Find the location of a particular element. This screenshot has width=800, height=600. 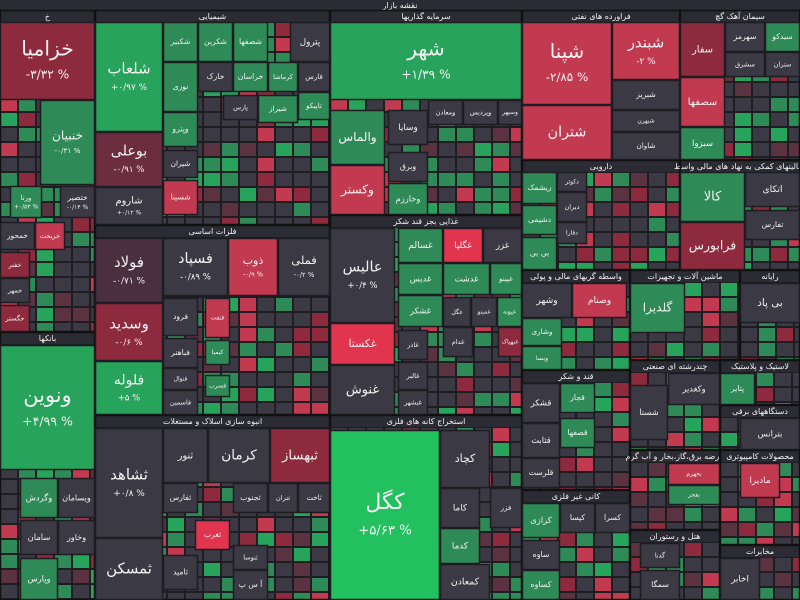

tile-change: -۰/۲ % is located at coordinates (304, 275).